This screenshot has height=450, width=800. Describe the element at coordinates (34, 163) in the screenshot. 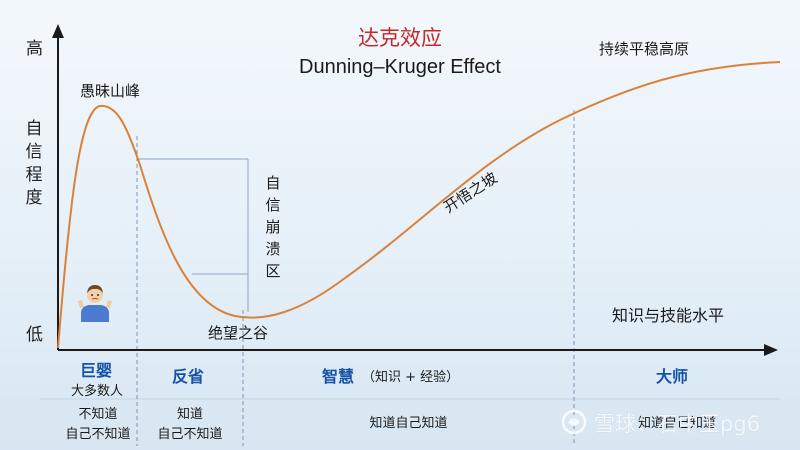

I see `y-axis-label: 自信程度` at that location.